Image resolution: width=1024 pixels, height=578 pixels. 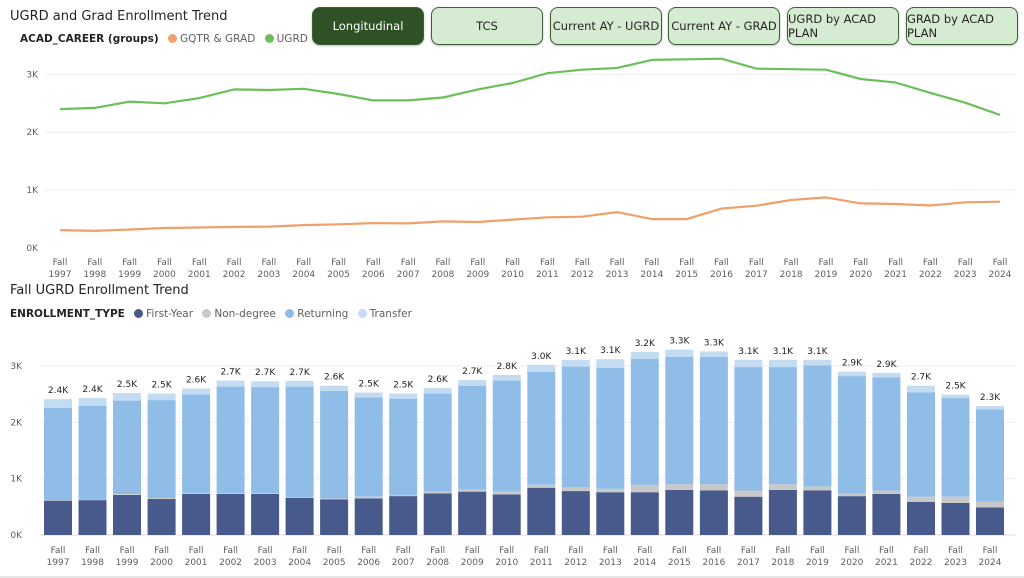 I want to click on legend-label-first-year: First-Year, so click(x=170, y=314).